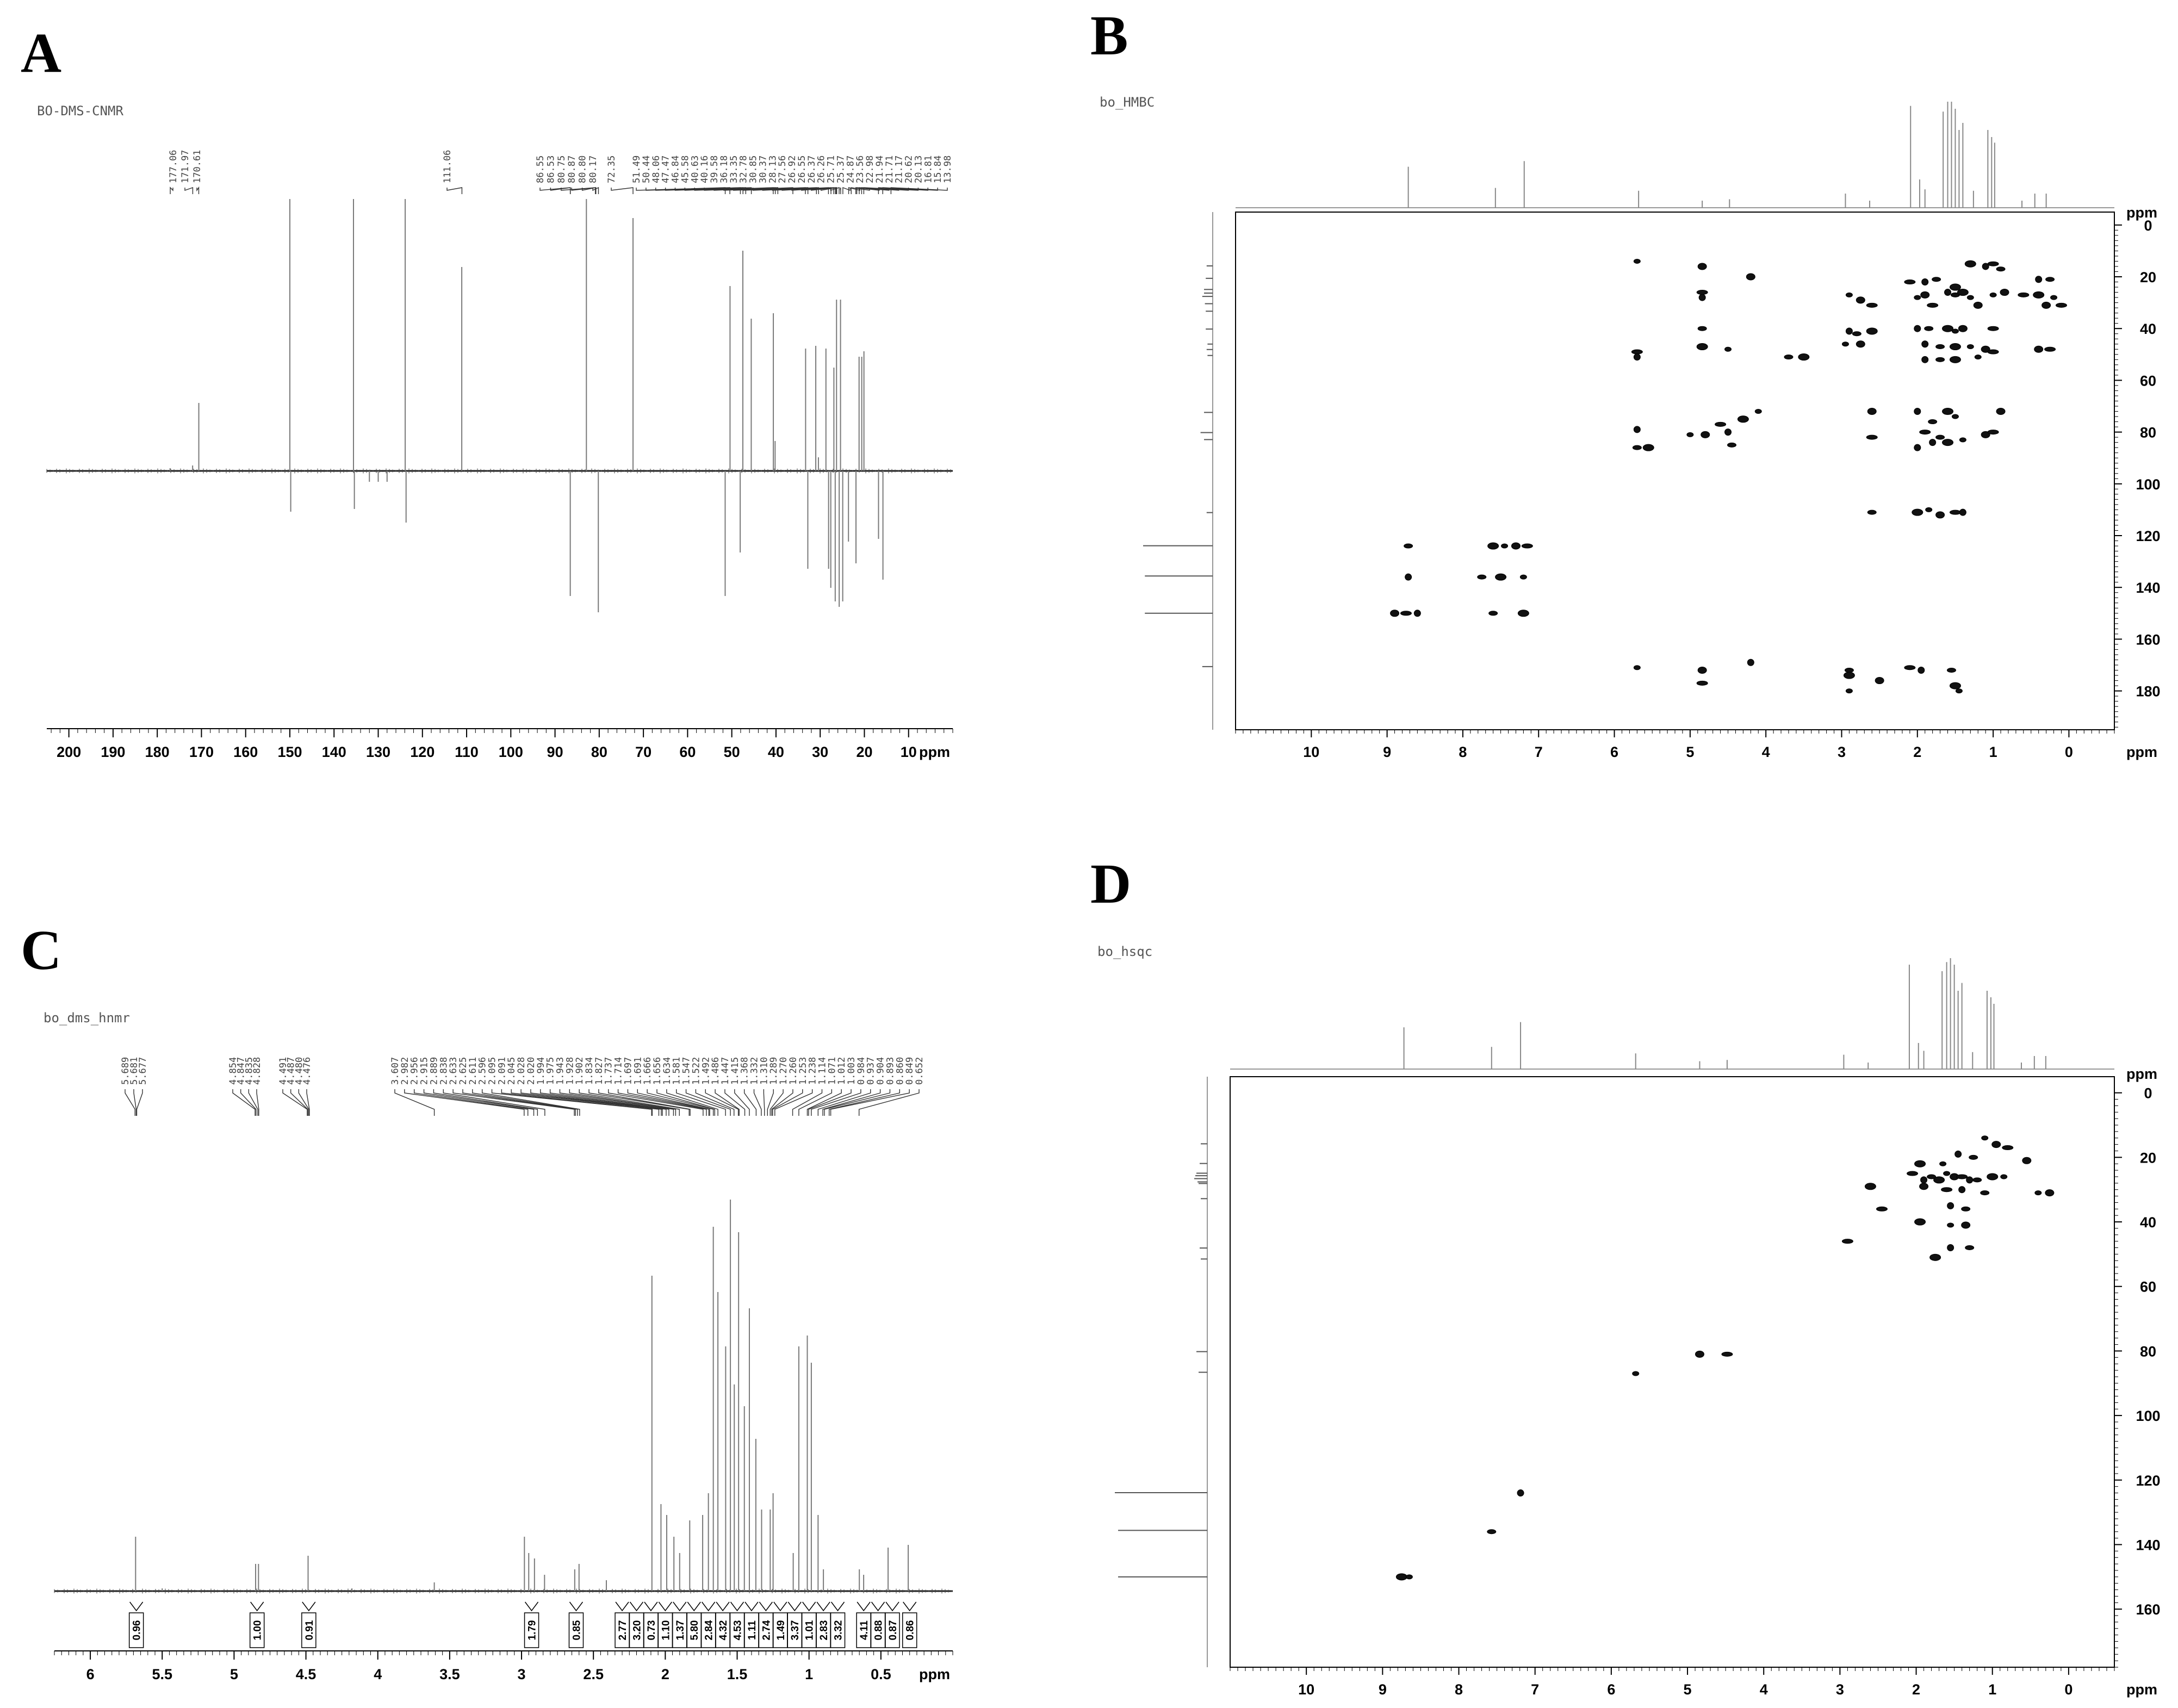  Describe the element at coordinates (680, 1630) in the screenshot. I see `integral-value: 1.37` at that location.